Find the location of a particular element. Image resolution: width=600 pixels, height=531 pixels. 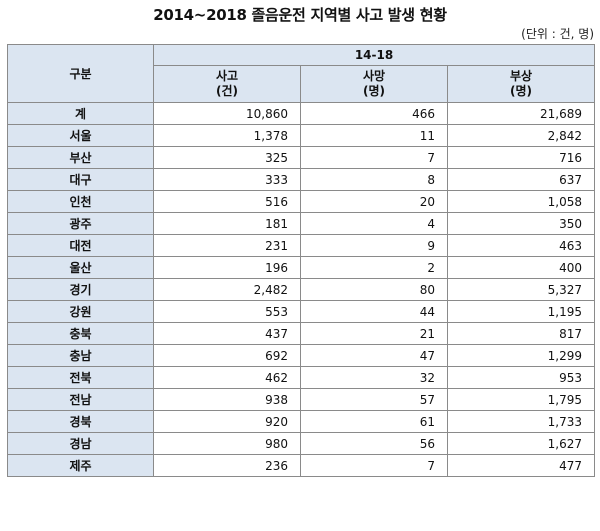

accidents-cell: 437 is located at coordinates (227, 333).